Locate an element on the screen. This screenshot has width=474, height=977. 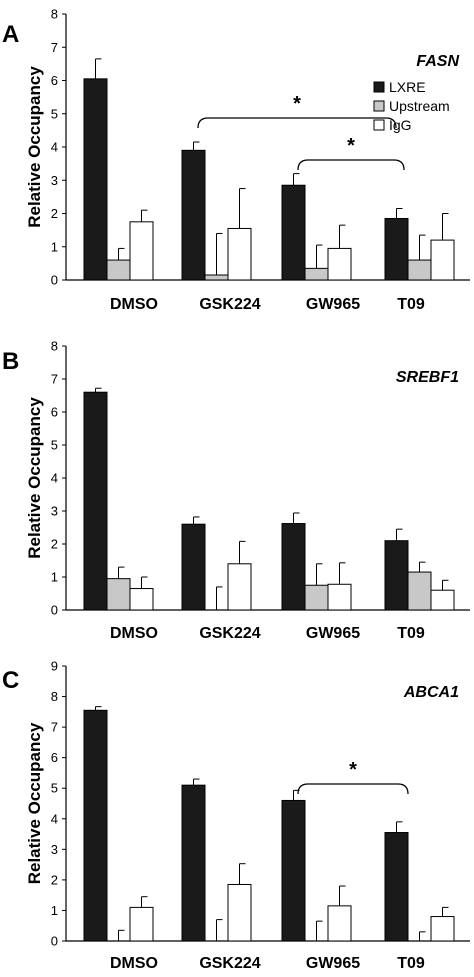
y-tick-label: 9 is located at coordinates (54, 666).